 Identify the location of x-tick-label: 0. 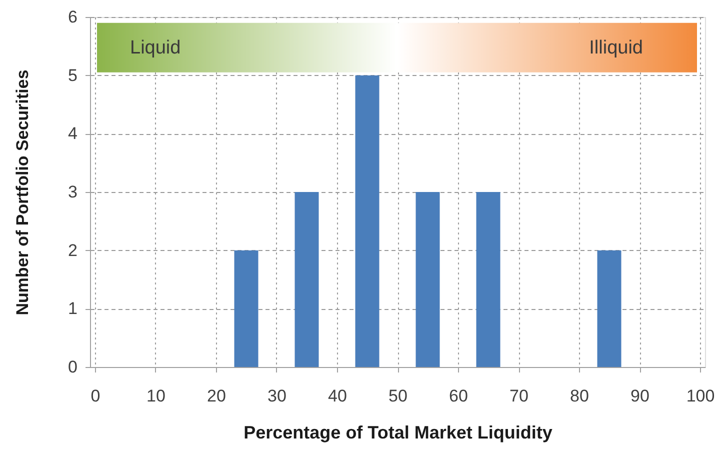
(95, 396).